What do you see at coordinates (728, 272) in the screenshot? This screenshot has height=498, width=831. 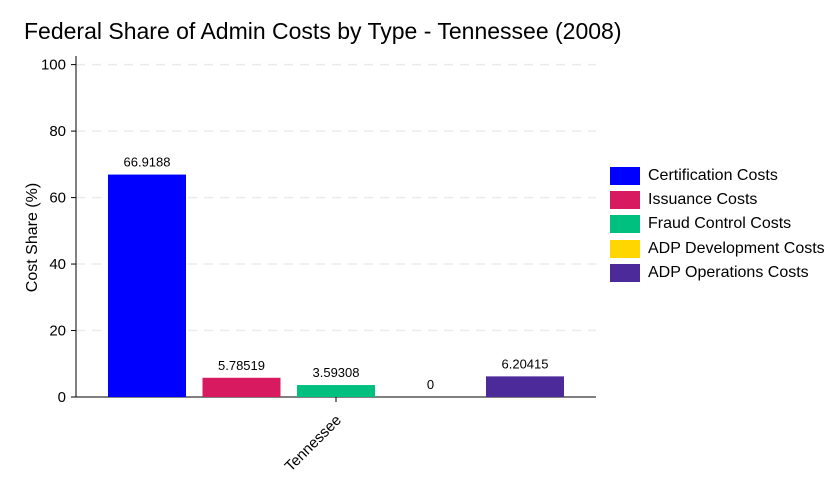 I see `legend-label: ADP Operations Costs` at bounding box center [728, 272].